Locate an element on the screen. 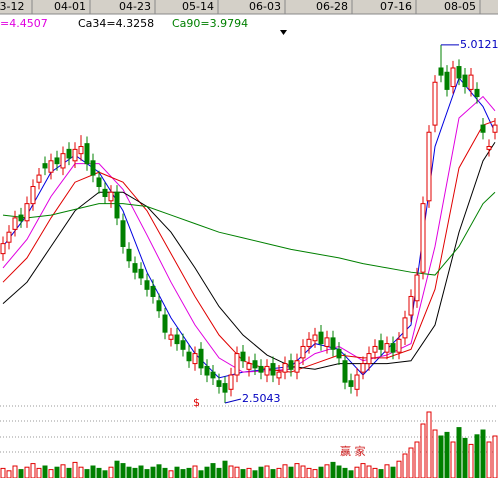  date-bar is located at coordinates (249, 7).